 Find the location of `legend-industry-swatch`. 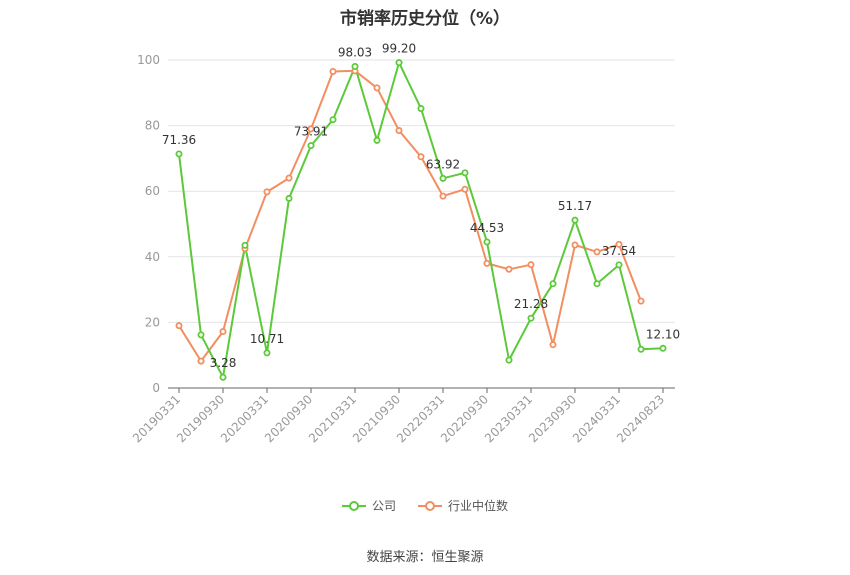

legend-industry-swatch is located at coordinates (430, 505).